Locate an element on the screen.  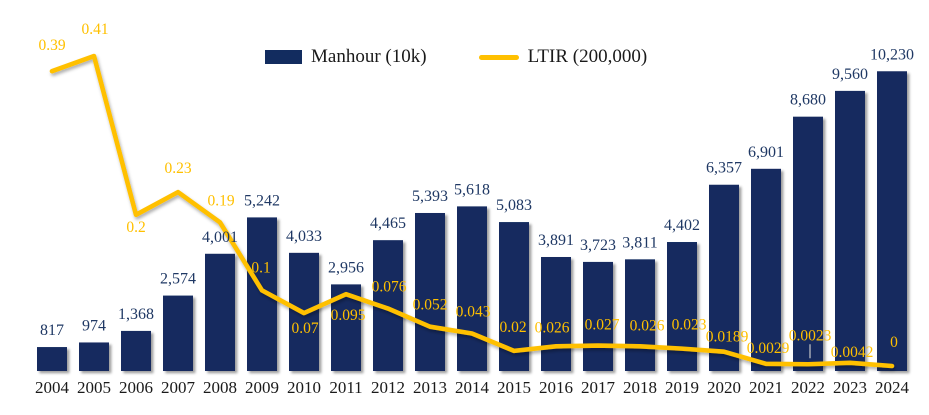
x-axis-label-2019: 2019 is located at coordinates (682, 387).